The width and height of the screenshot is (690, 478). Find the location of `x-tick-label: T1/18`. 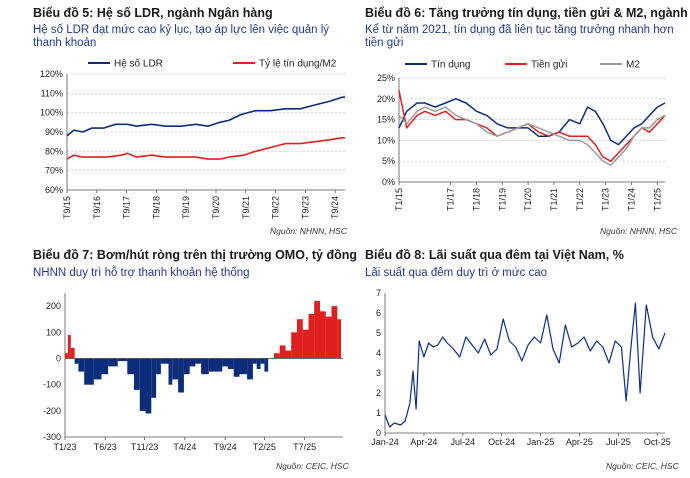

x-tick-label: T1/18 is located at coordinates (476, 199).